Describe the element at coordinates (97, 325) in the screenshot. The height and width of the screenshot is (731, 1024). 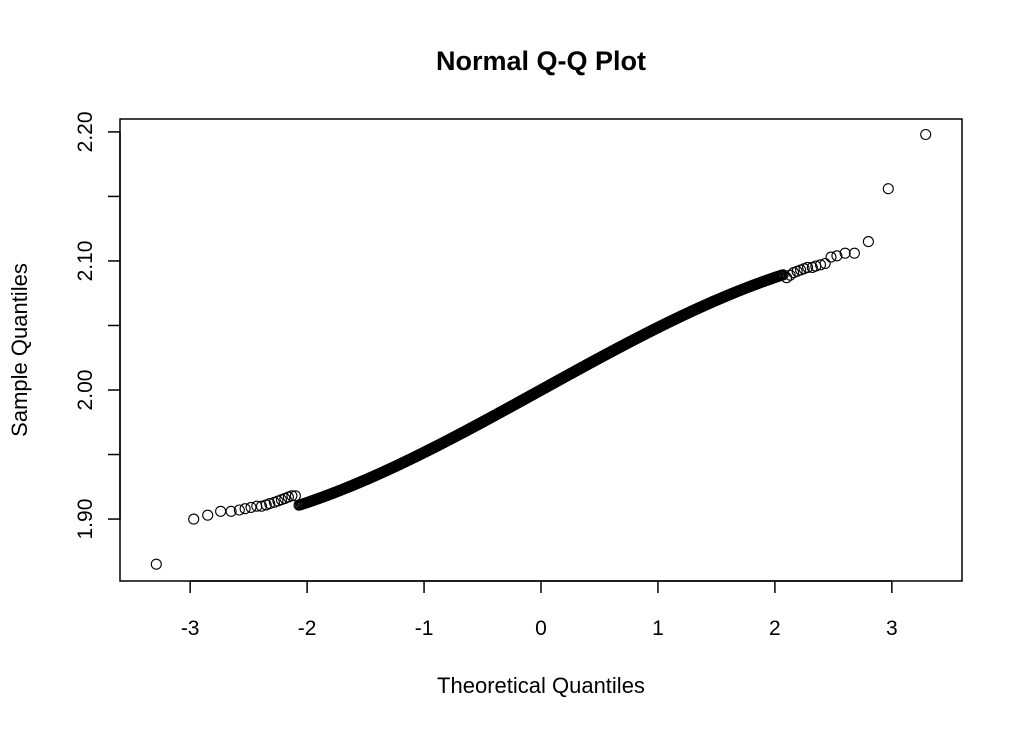
I see `y-axis: 1.90 2.00 2.10 2.20` at that location.